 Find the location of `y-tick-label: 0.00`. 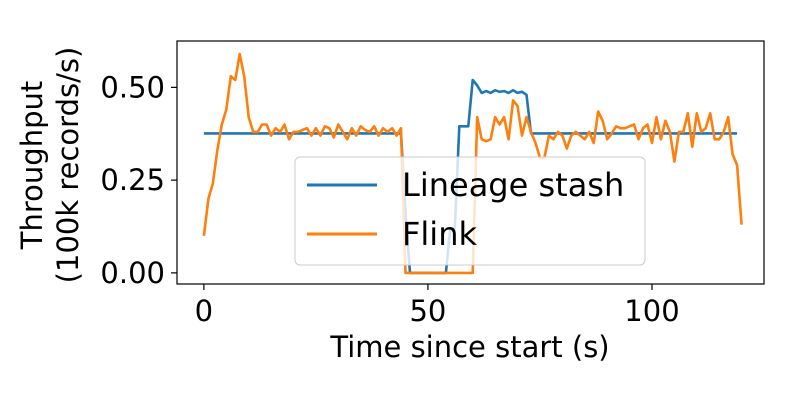

y-tick-label: 0.00 is located at coordinates (132, 273).